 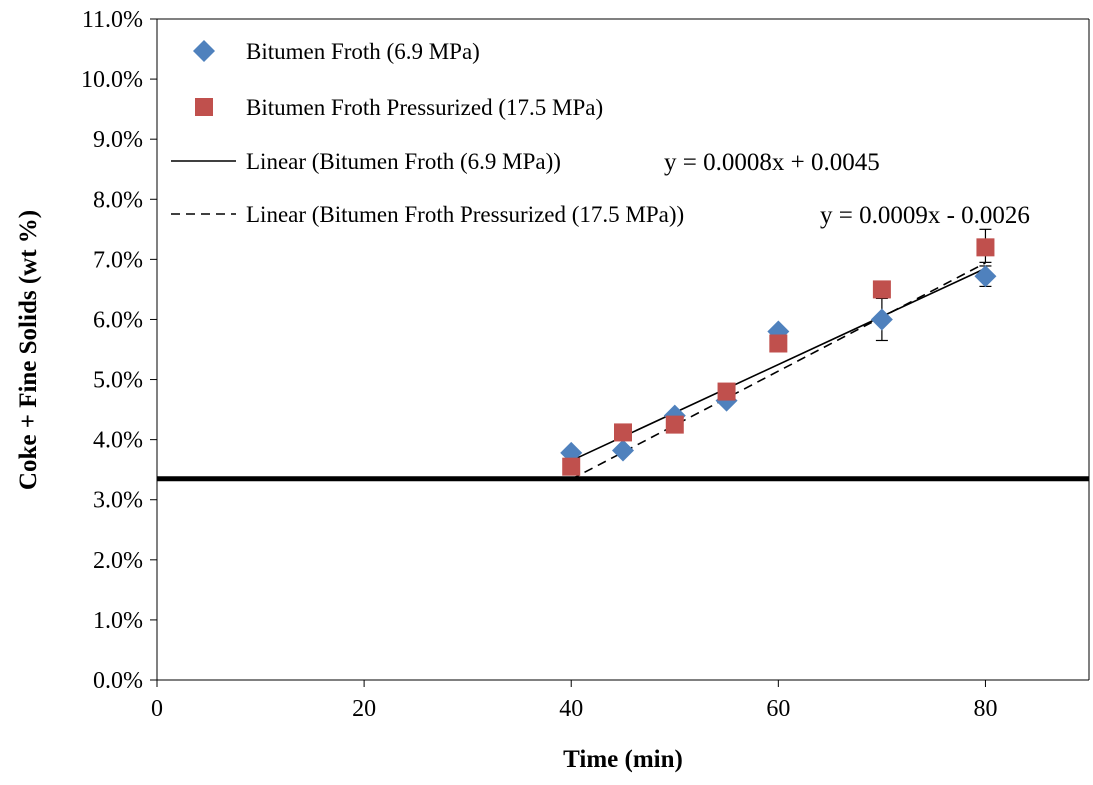 I want to click on x-tick-label: 20, so click(x=364, y=709).